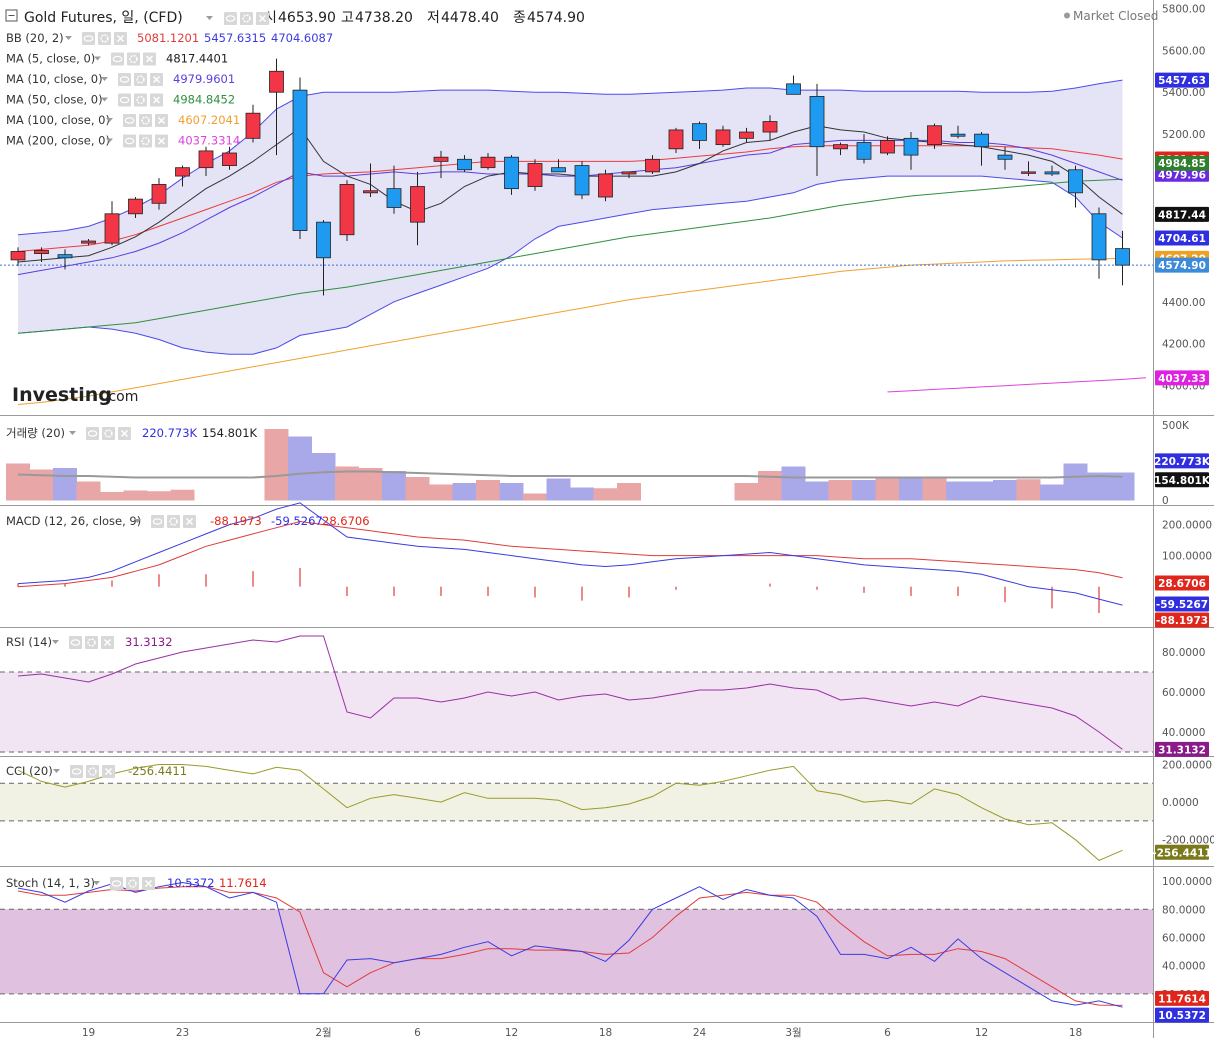 This screenshot has width=1214, height=1038. Describe the element at coordinates (137, 521) in the screenshot. I see `macd-chevron-down-icon` at that location.